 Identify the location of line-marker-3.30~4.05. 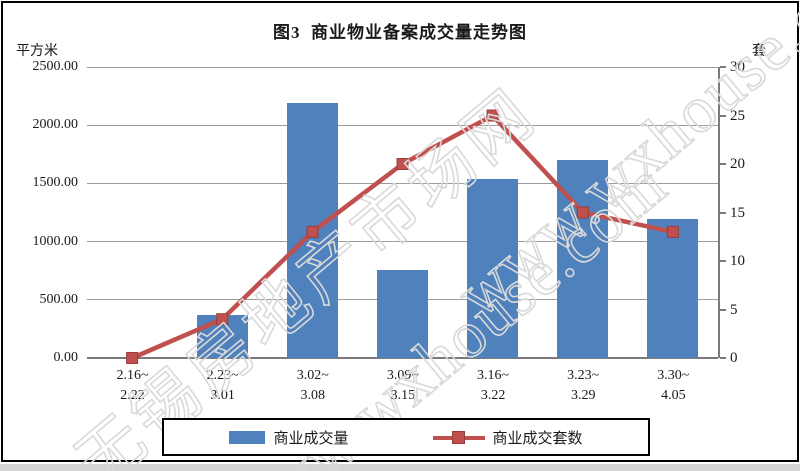
(672, 231).